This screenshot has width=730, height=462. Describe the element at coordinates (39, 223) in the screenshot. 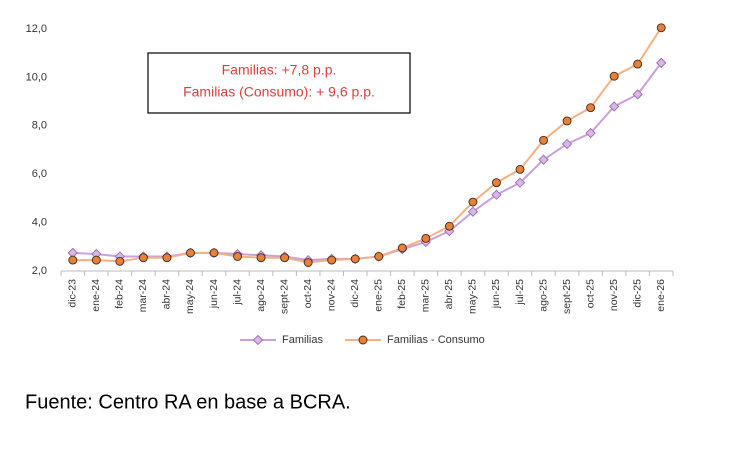

I see `y-tick-label: 4,0` at that location.